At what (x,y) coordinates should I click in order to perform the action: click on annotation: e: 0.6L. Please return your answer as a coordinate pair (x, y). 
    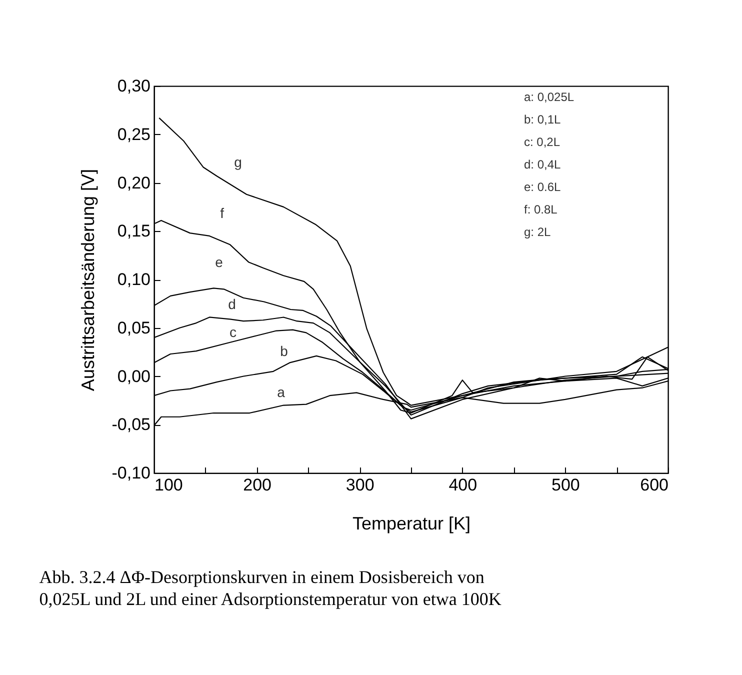
    Looking at the image, I should click on (543, 187).